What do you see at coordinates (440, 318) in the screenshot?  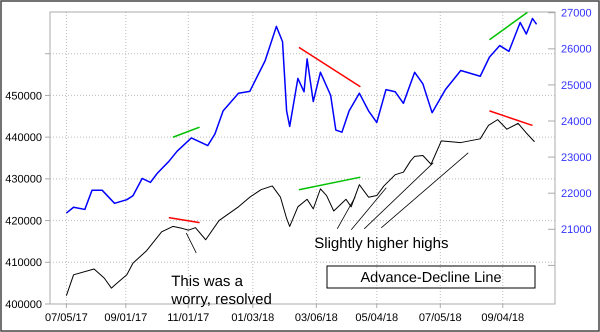 I see `x-tick-label: 07/05/18` at bounding box center [440, 318].